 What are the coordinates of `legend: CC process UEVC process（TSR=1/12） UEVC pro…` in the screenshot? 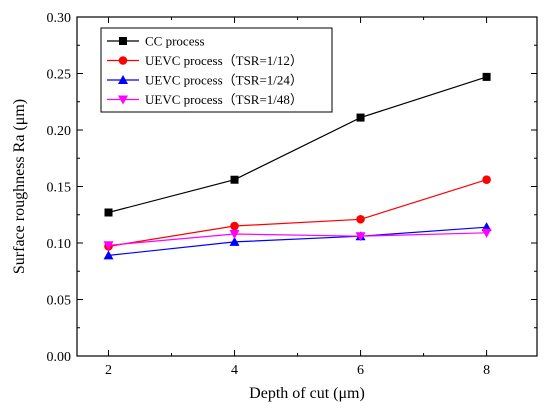 It's located at (216, 70).